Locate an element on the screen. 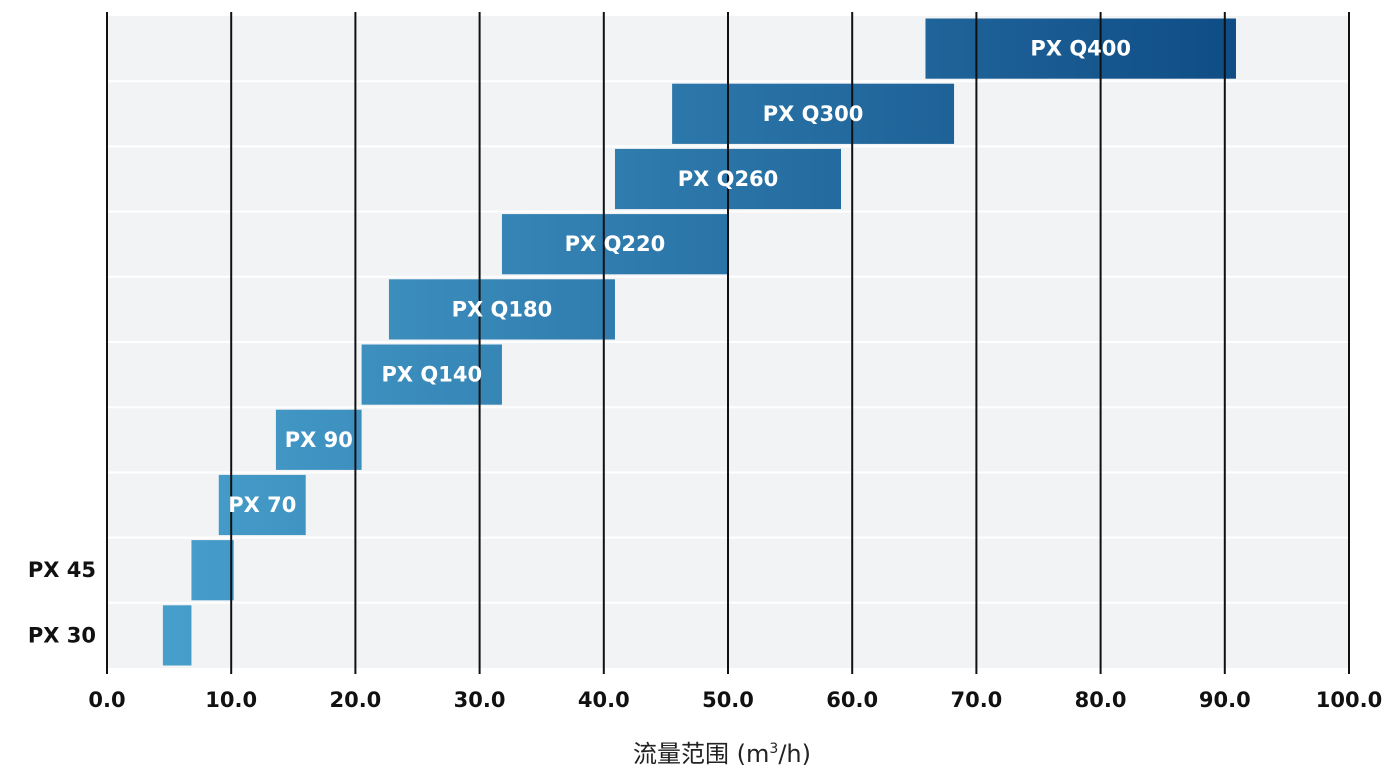  x-tick-label: 10.0 is located at coordinates (231, 700).